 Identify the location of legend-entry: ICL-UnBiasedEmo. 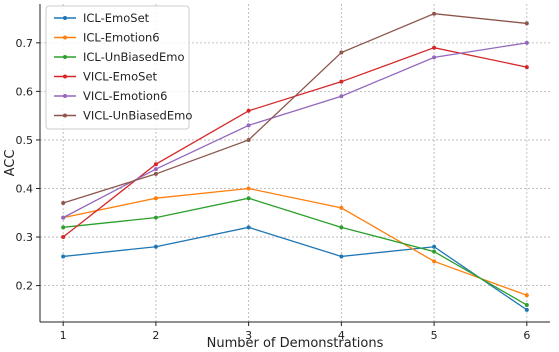
(119, 57).